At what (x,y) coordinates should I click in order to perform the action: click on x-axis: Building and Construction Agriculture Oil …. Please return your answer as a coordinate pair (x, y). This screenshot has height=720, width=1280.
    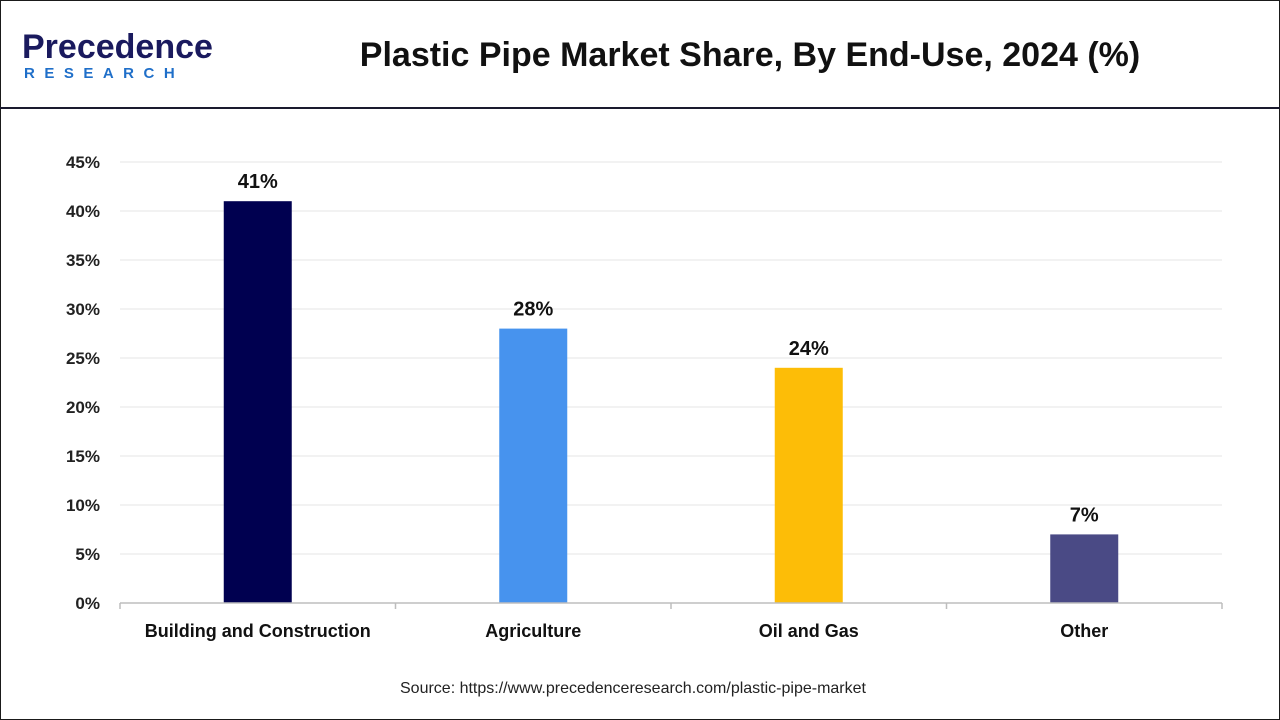
    Looking at the image, I should click on (671, 621).